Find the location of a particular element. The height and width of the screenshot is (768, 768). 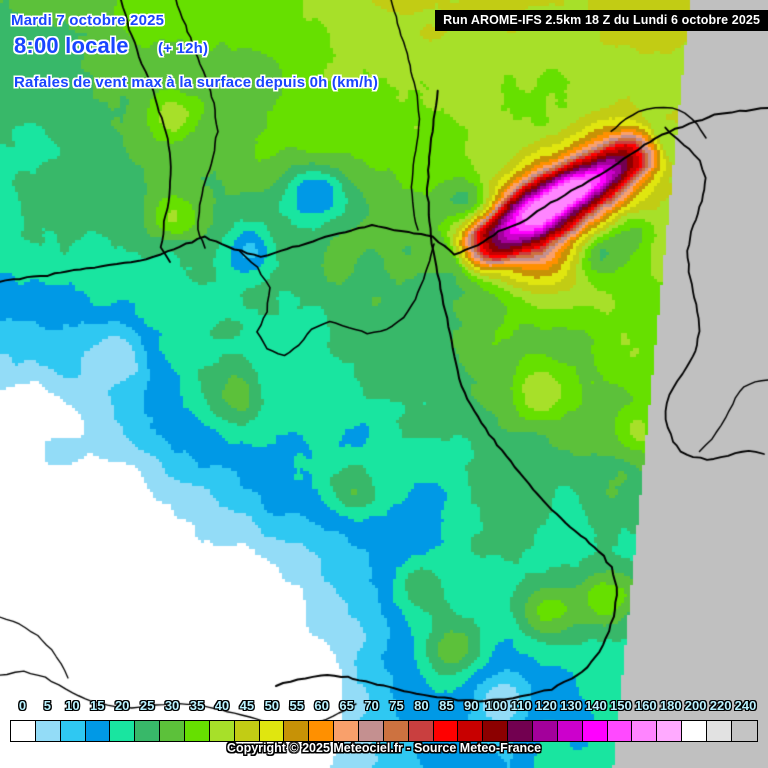

forecast-offset-label: (+ 12h) is located at coordinates (183, 48).